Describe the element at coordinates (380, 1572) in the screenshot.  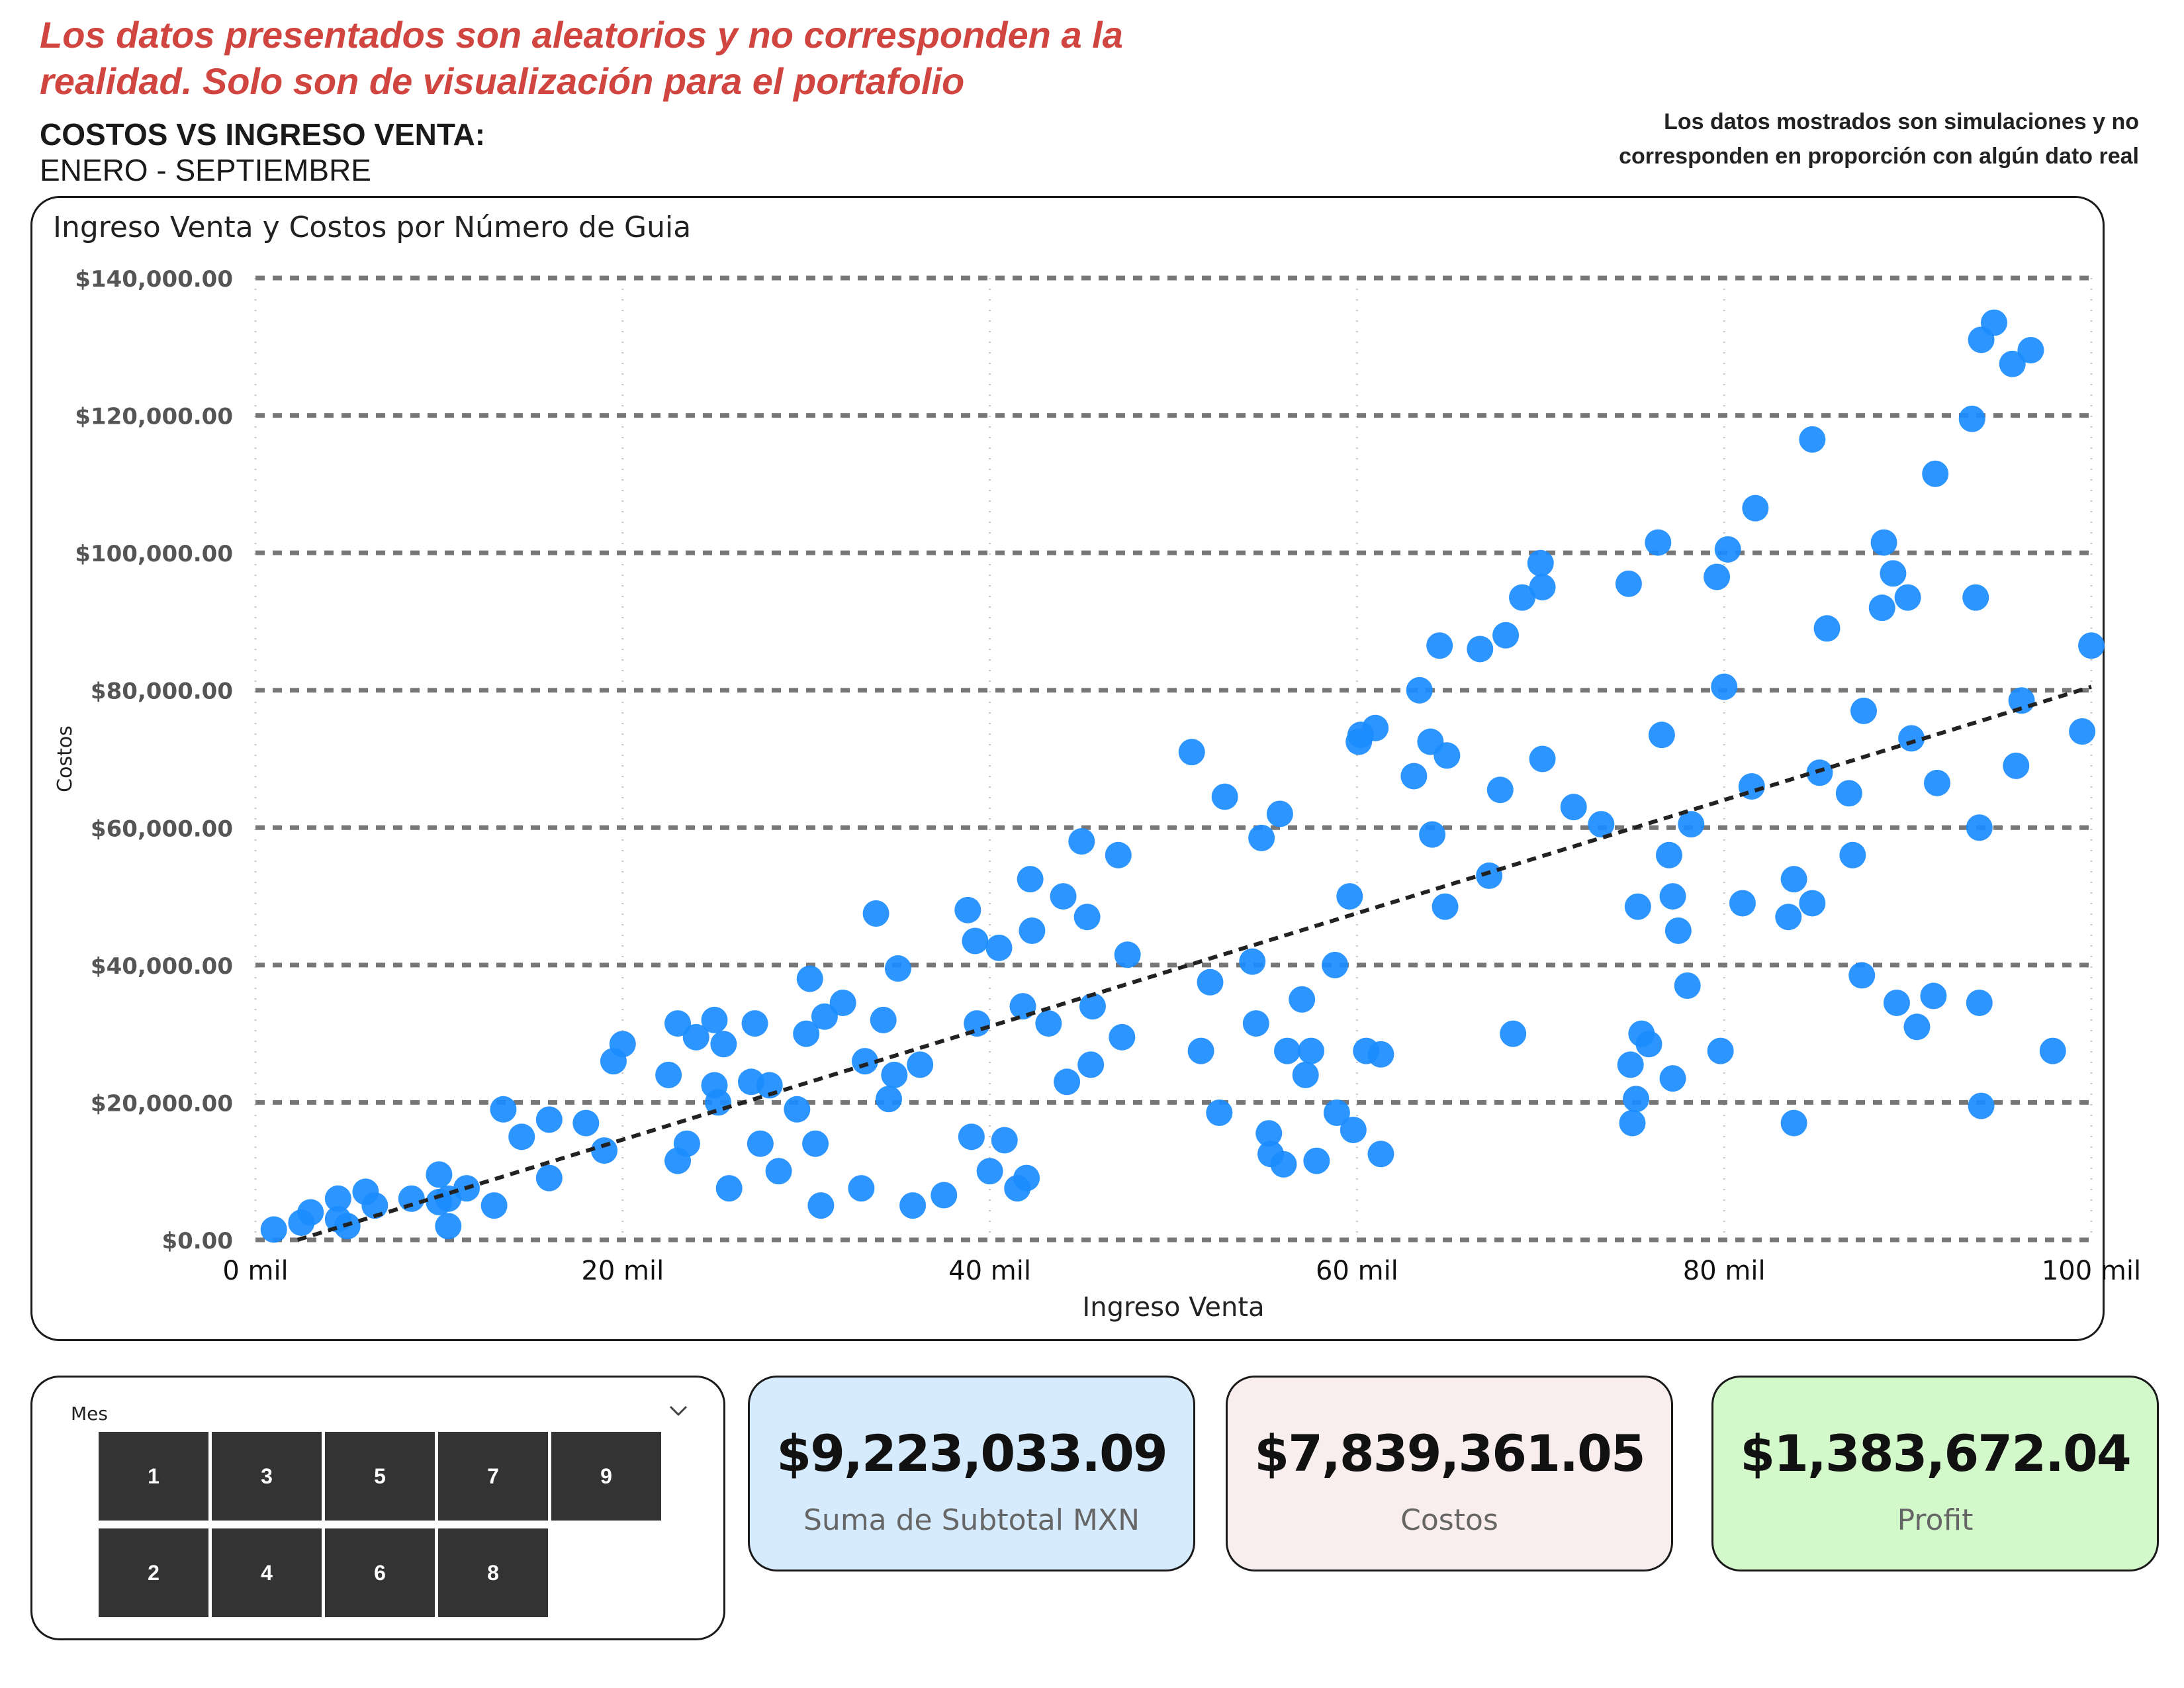
I see `month-button-6: 6` at that location.